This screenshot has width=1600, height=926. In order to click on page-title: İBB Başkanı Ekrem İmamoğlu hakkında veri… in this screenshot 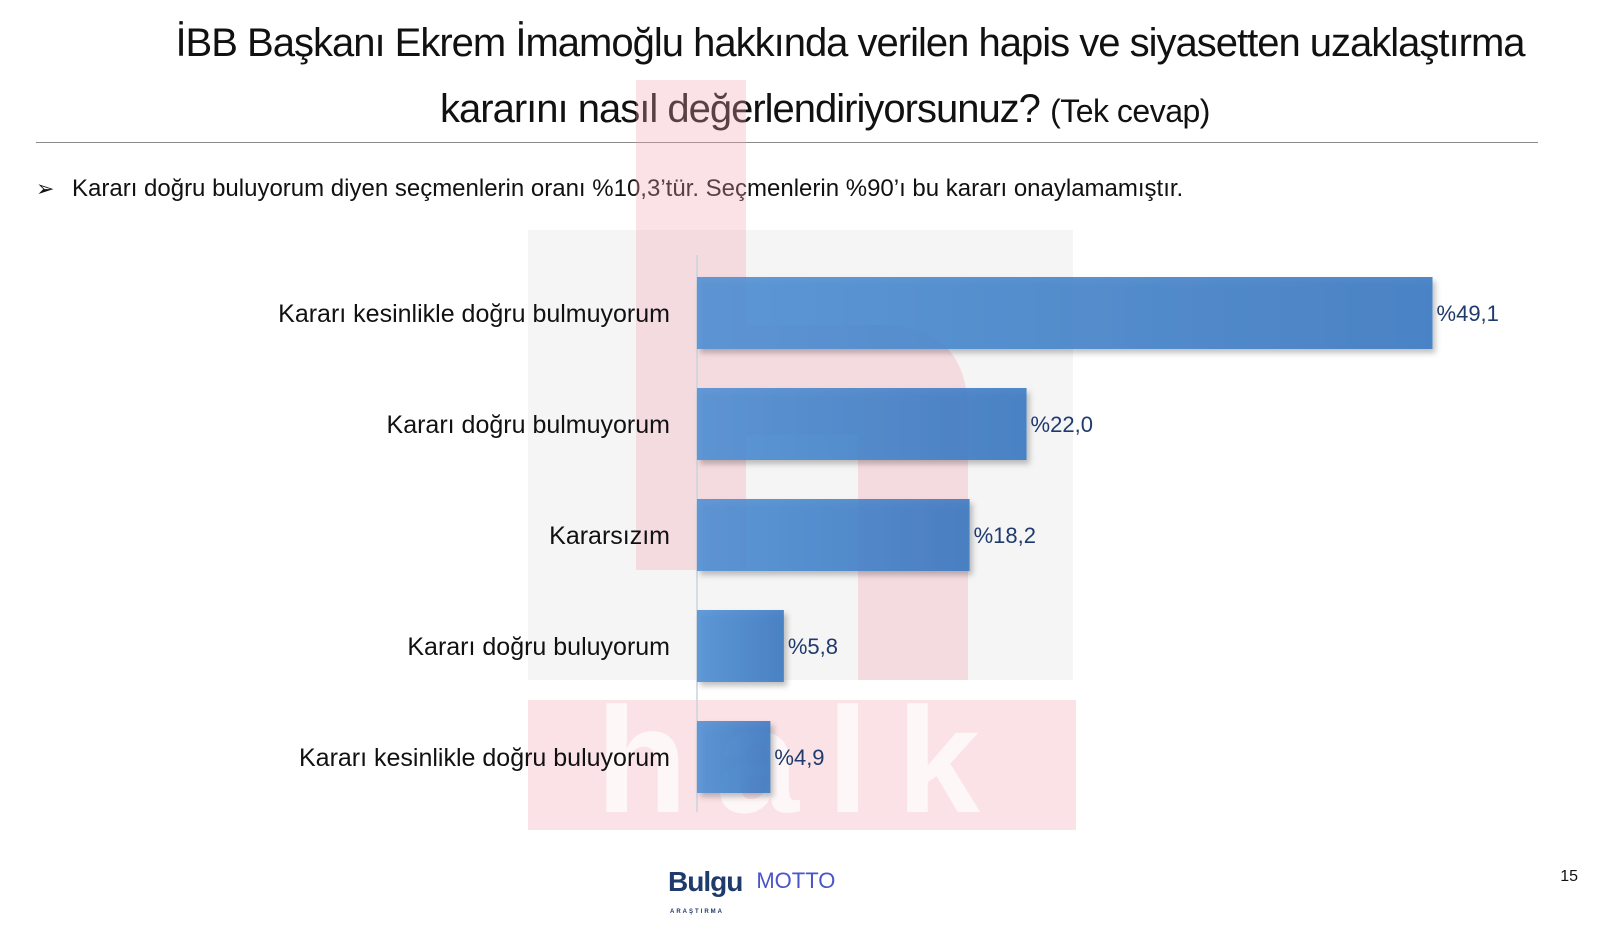, I will do `click(800, 77)`.